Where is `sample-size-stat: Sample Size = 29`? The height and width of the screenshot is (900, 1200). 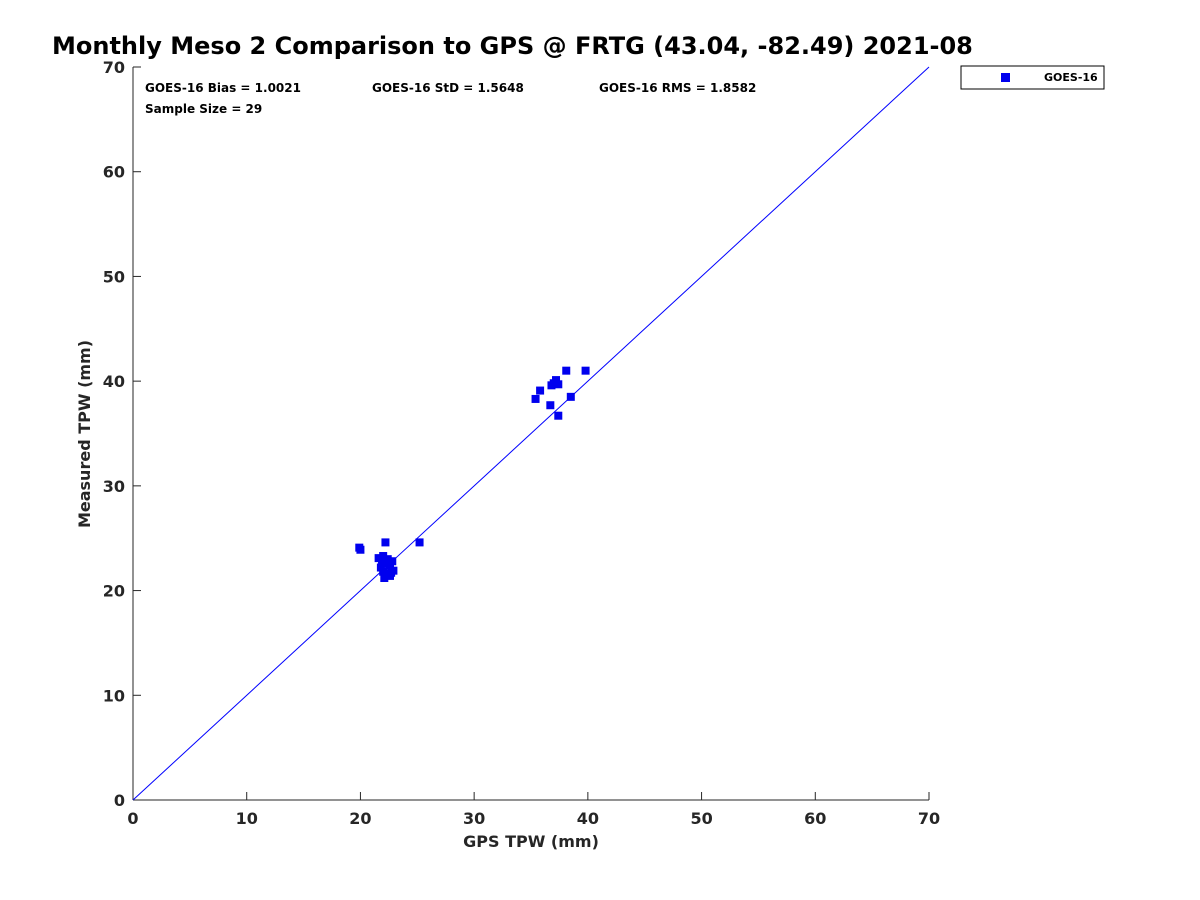
sample-size-stat: Sample Size = 29 is located at coordinates (203, 109).